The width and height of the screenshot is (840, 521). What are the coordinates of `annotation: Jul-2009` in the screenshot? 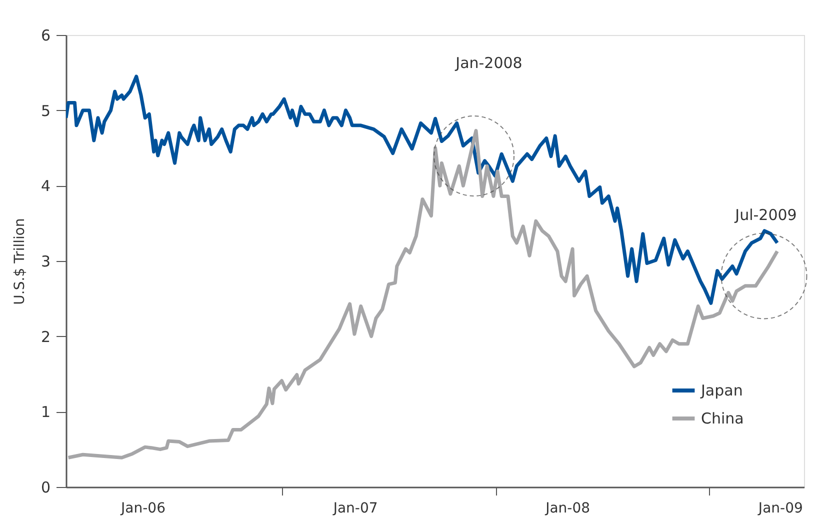 It's located at (765, 215).